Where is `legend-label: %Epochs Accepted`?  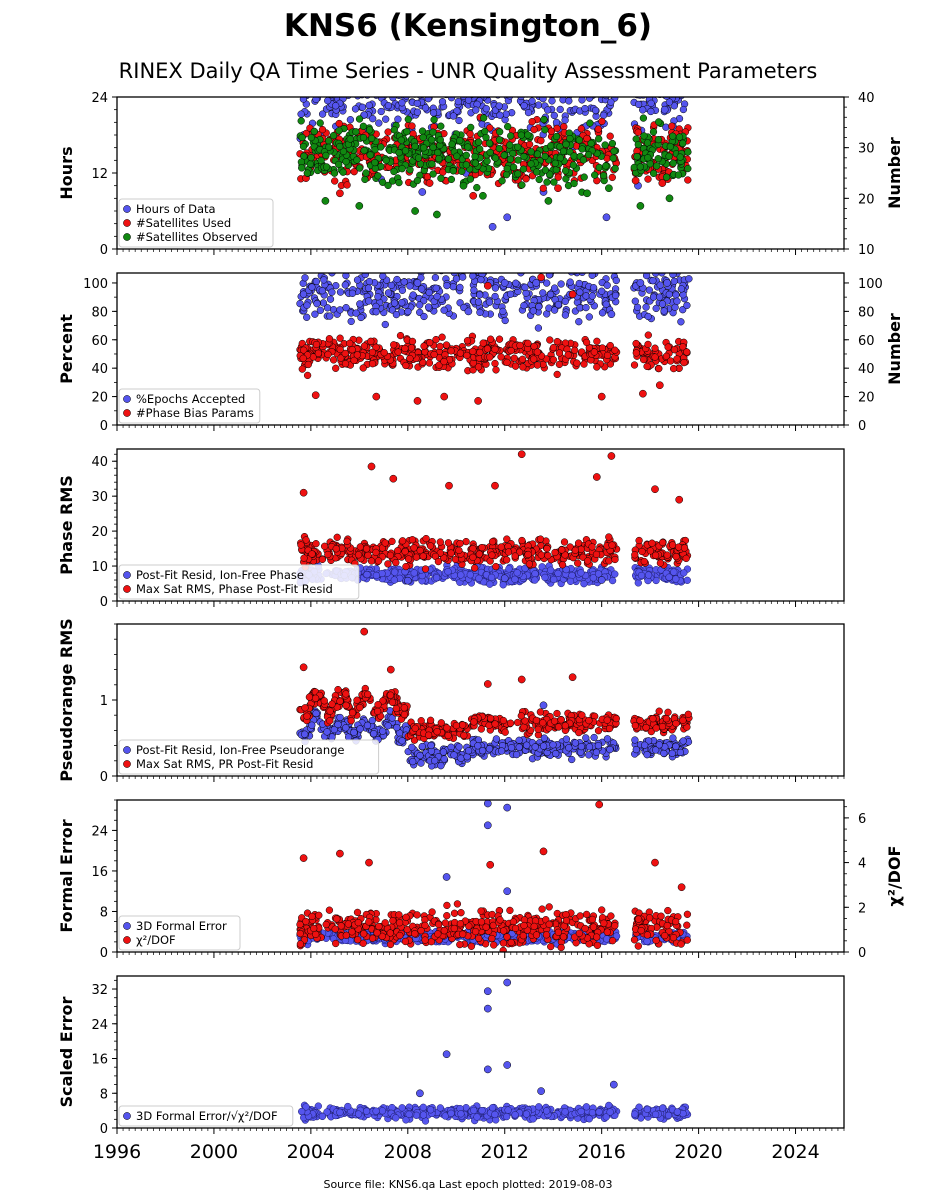 legend-label: %Epochs Accepted is located at coordinates (190, 399).